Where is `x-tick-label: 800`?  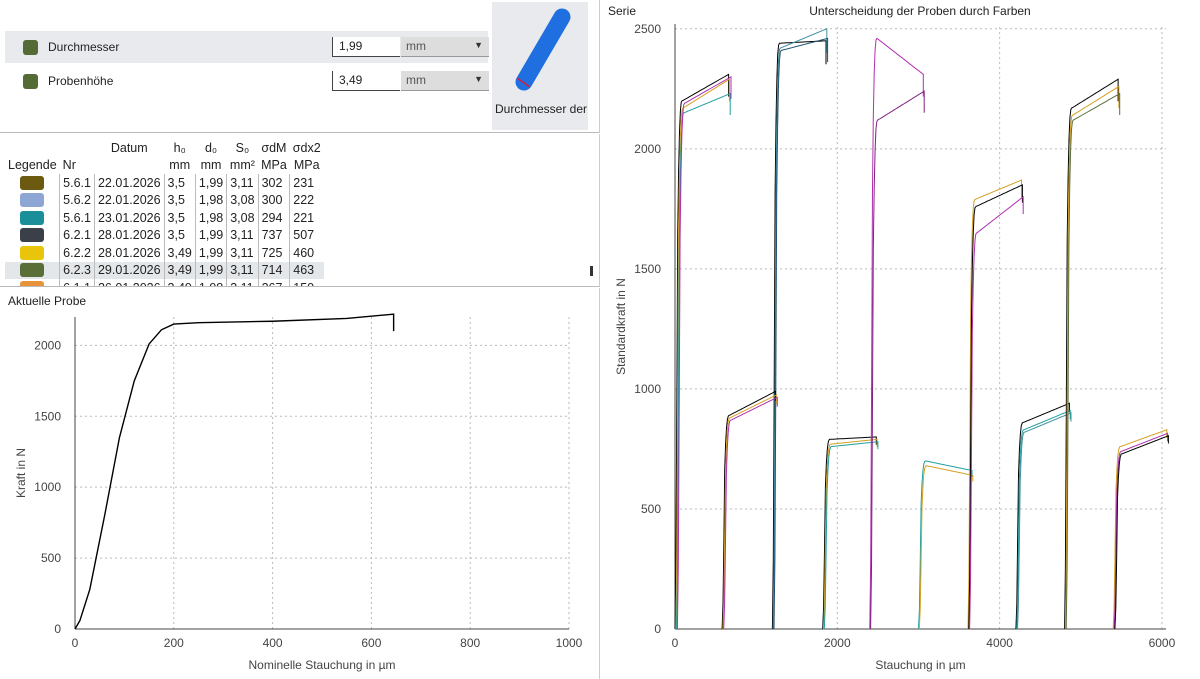
x-tick-label: 800 is located at coordinates (470, 643).